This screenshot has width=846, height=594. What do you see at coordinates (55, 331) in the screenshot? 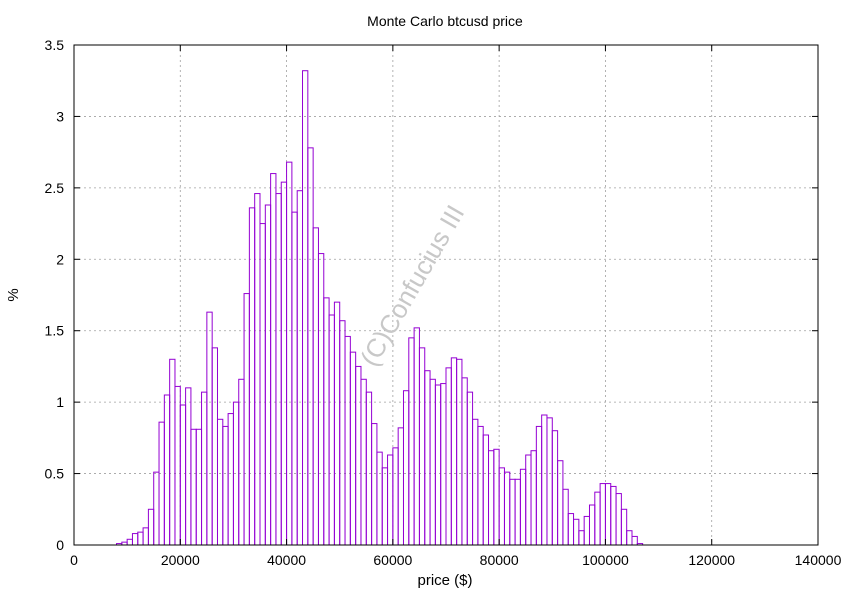
I see `y-tick-label: 1.5` at bounding box center [55, 331].